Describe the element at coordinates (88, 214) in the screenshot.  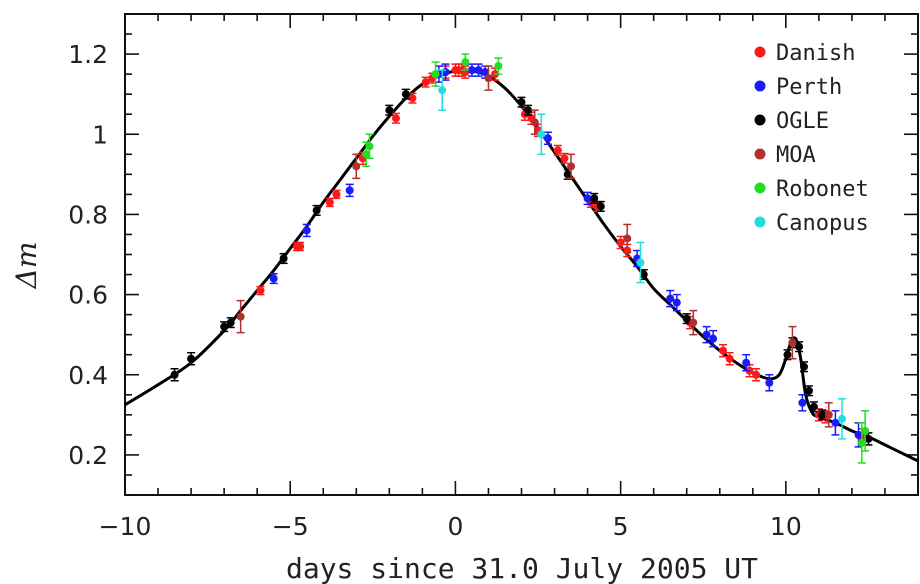
I see `y-tick-label: 0.8` at that location.